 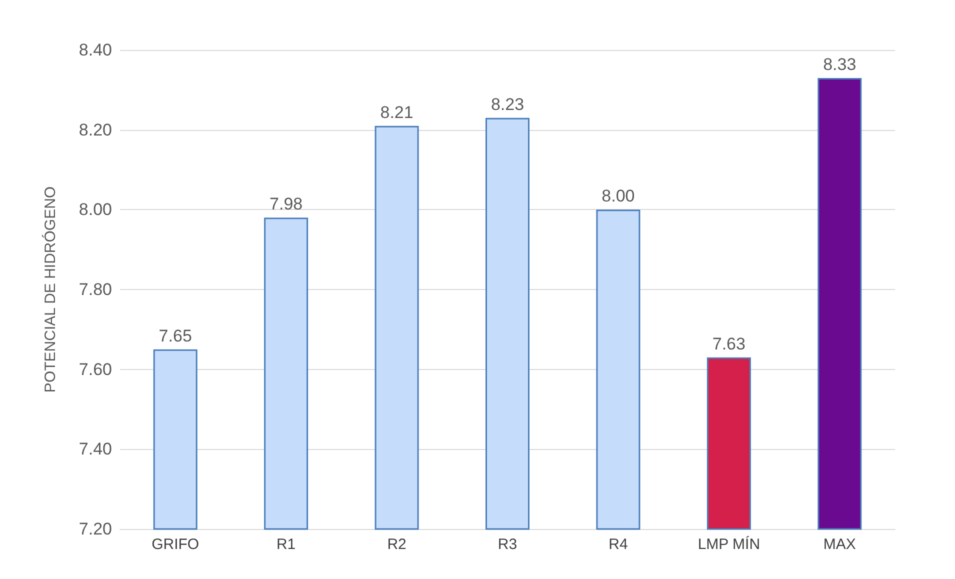 I want to click on y-tick-label: 8.00, so click(x=95, y=210).